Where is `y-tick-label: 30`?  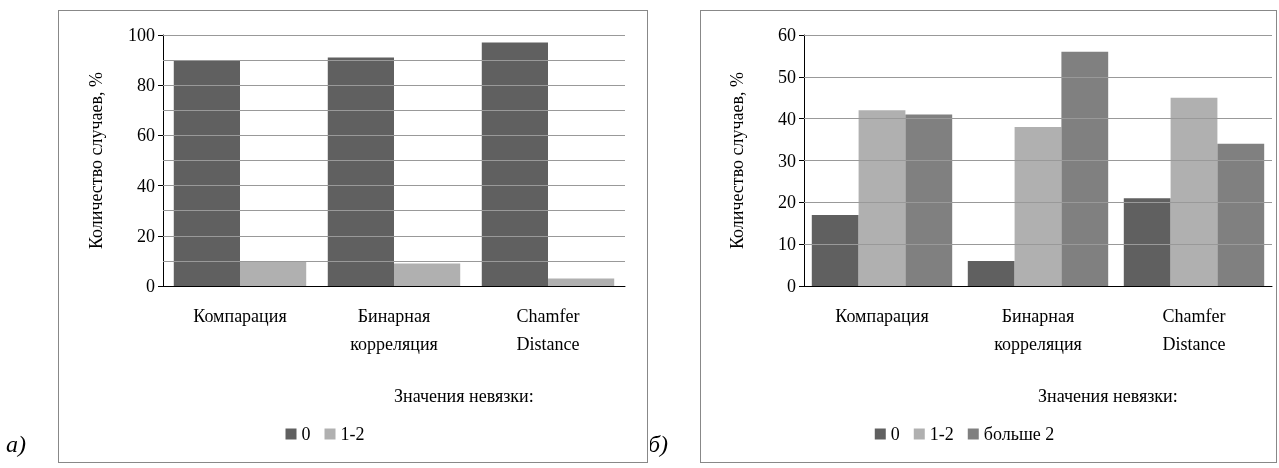 y-tick-label: 30 is located at coordinates (787, 160).